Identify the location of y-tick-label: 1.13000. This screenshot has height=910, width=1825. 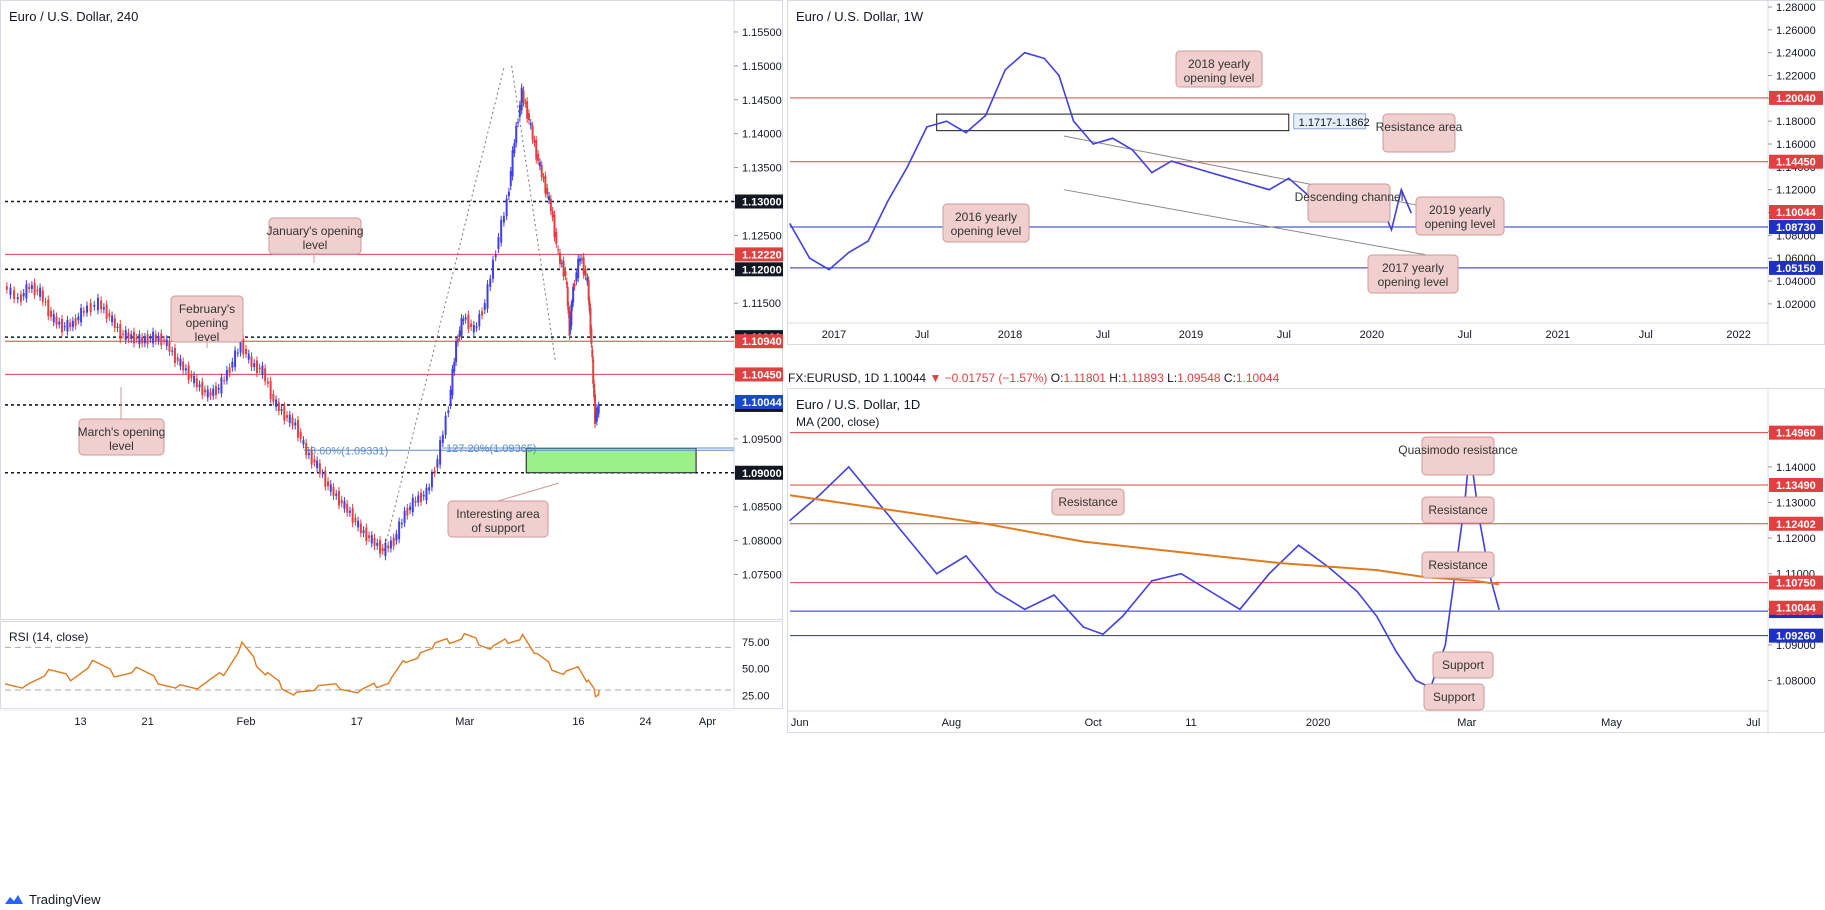
(1796, 503).